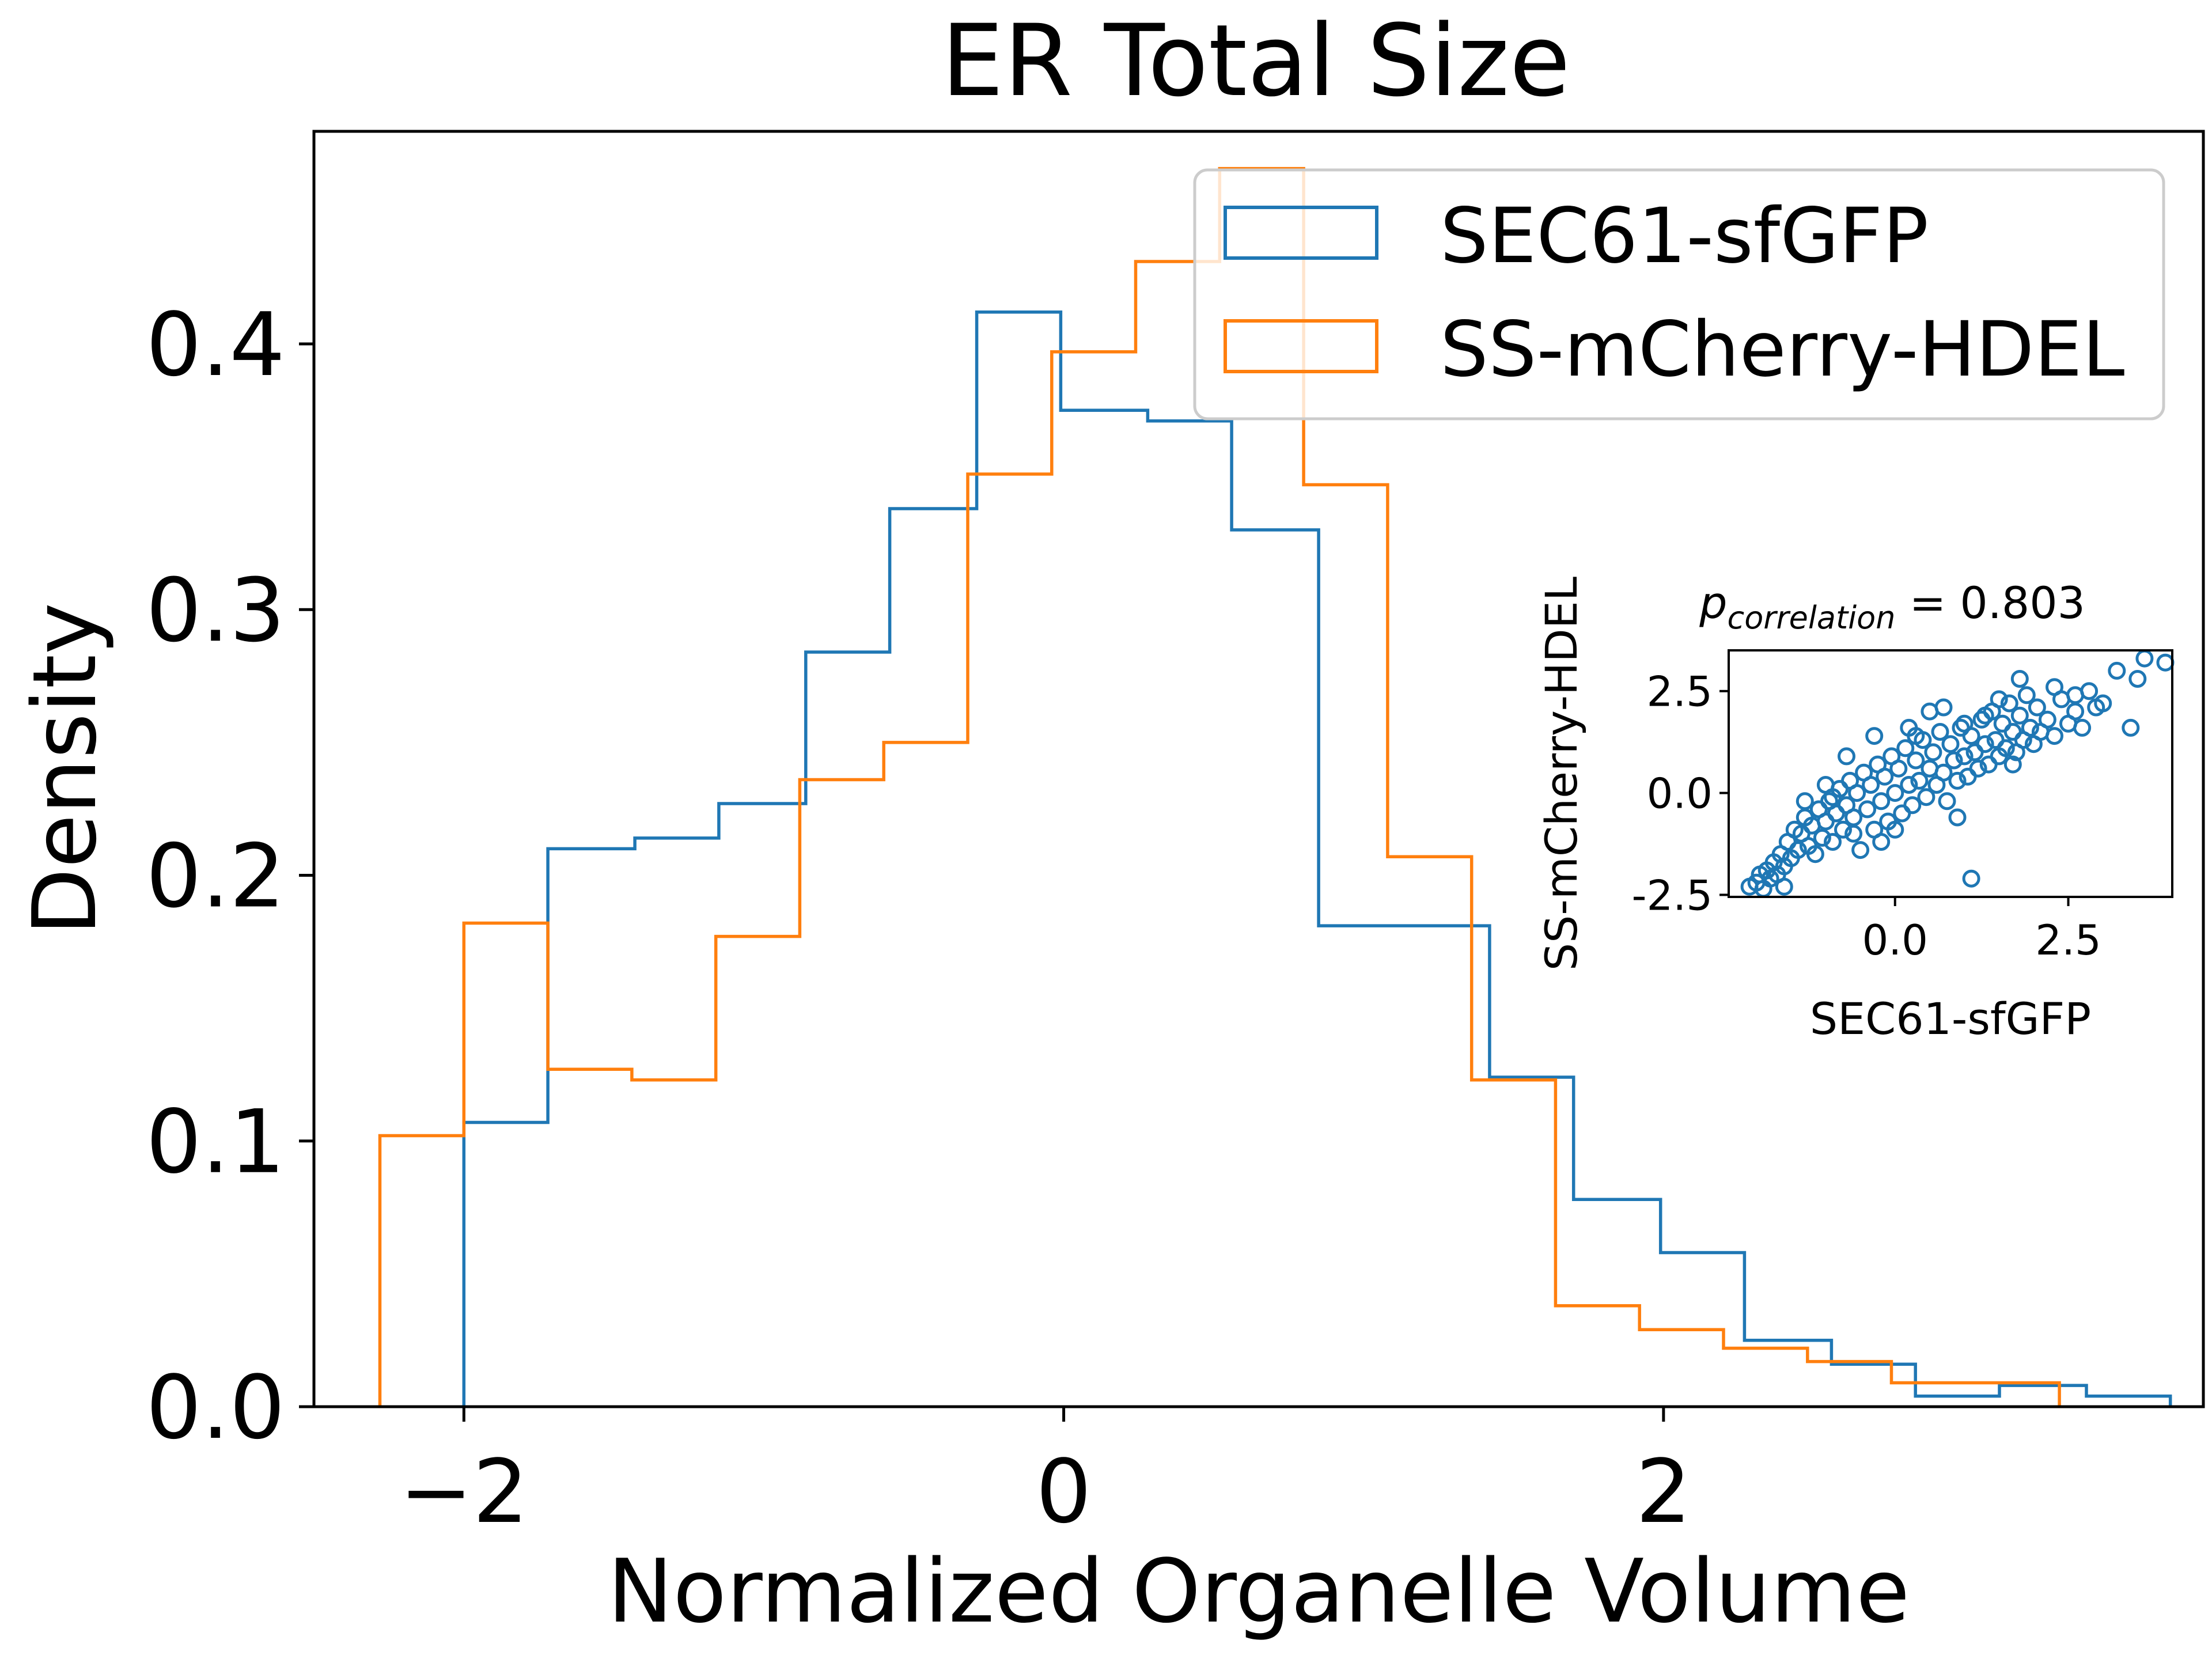 The height and width of the screenshot is (1659, 2212). What do you see at coordinates (1259, 1591) in the screenshot?
I see `x-axis-label: Normalized Organelle Volume` at bounding box center [1259, 1591].